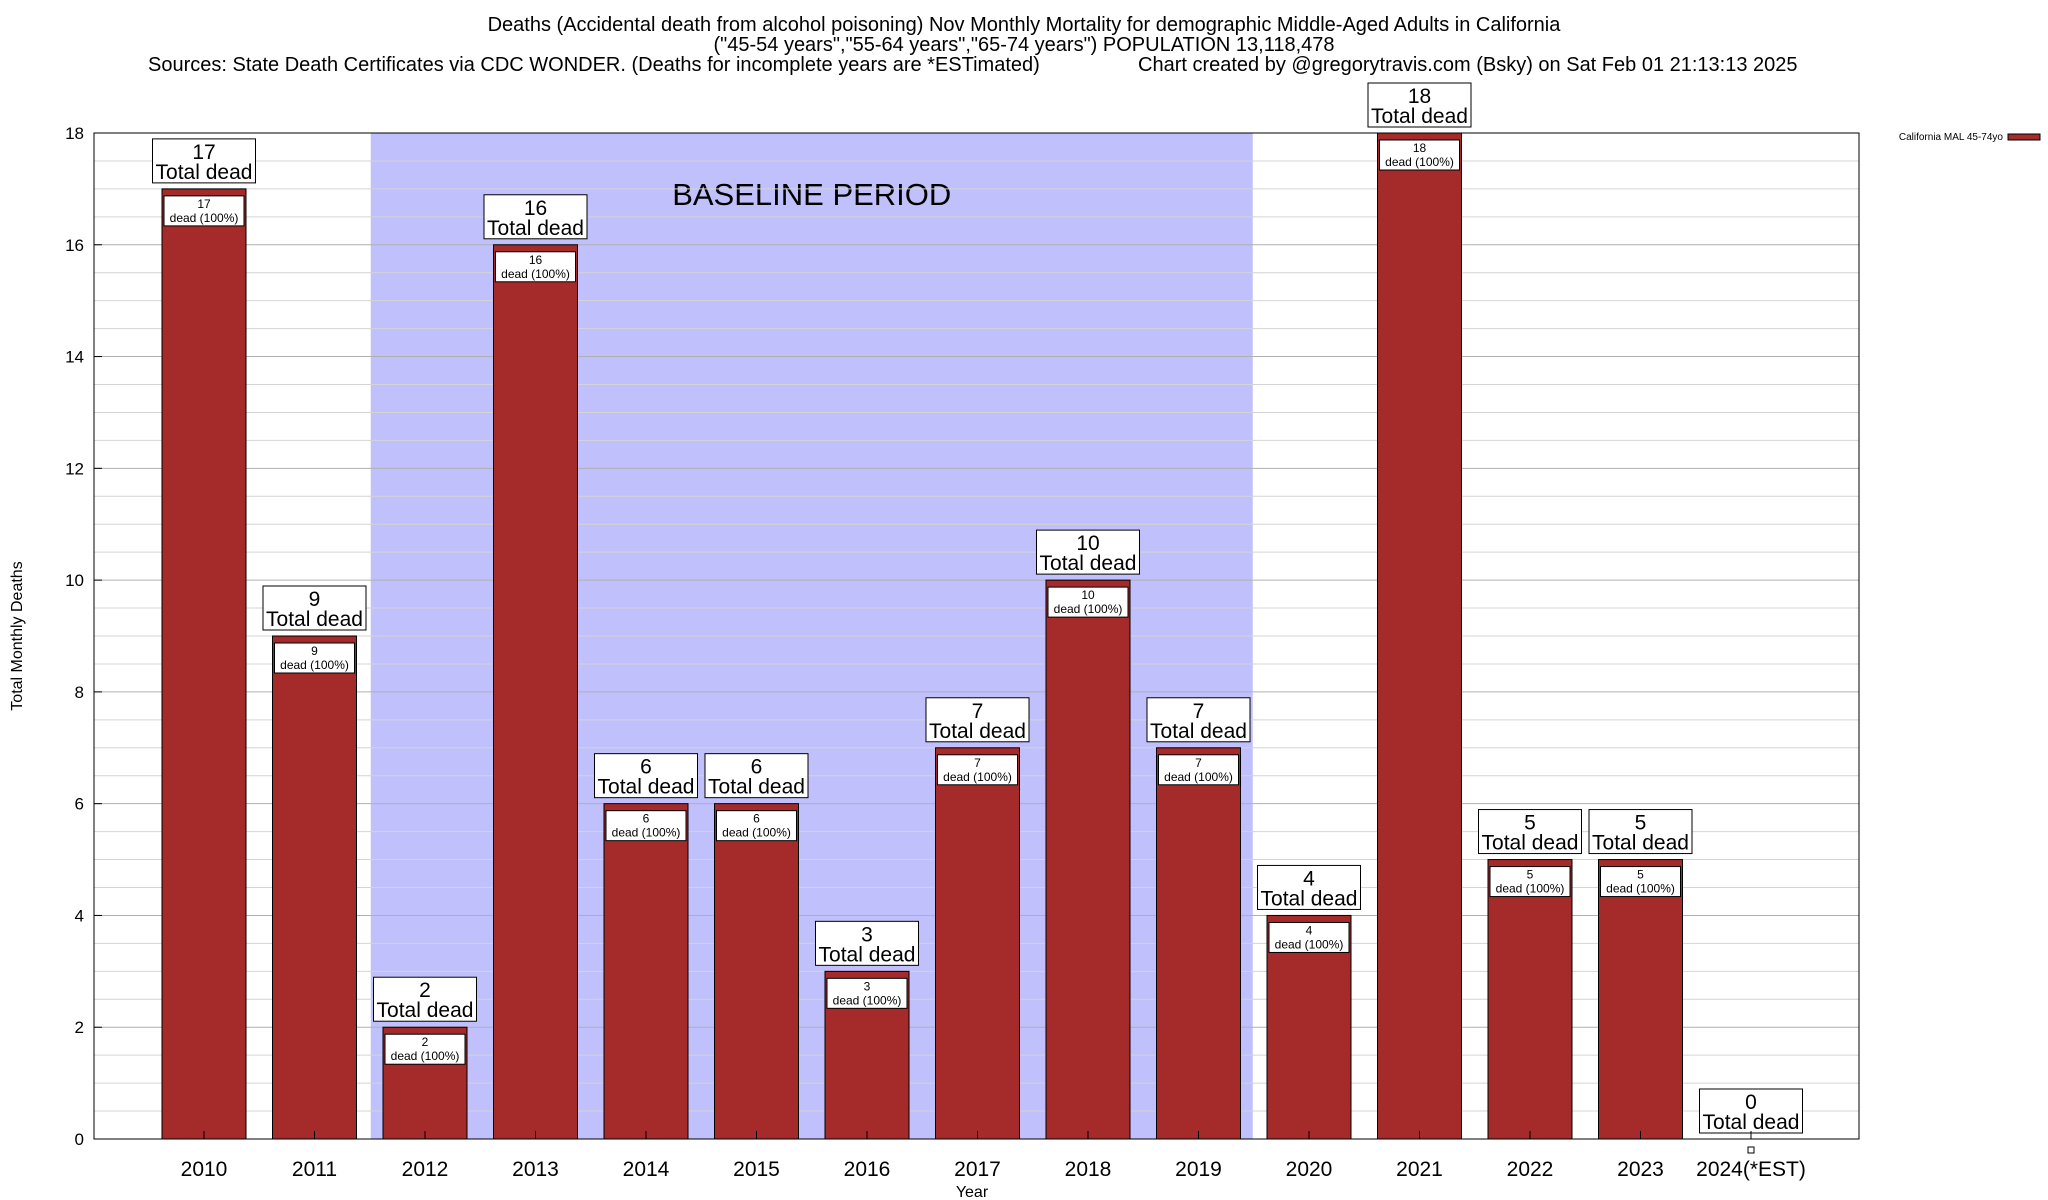 The width and height of the screenshot is (2048, 1200). I want to click on x-tick-label: 2024(*EST), so click(1751, 1169).